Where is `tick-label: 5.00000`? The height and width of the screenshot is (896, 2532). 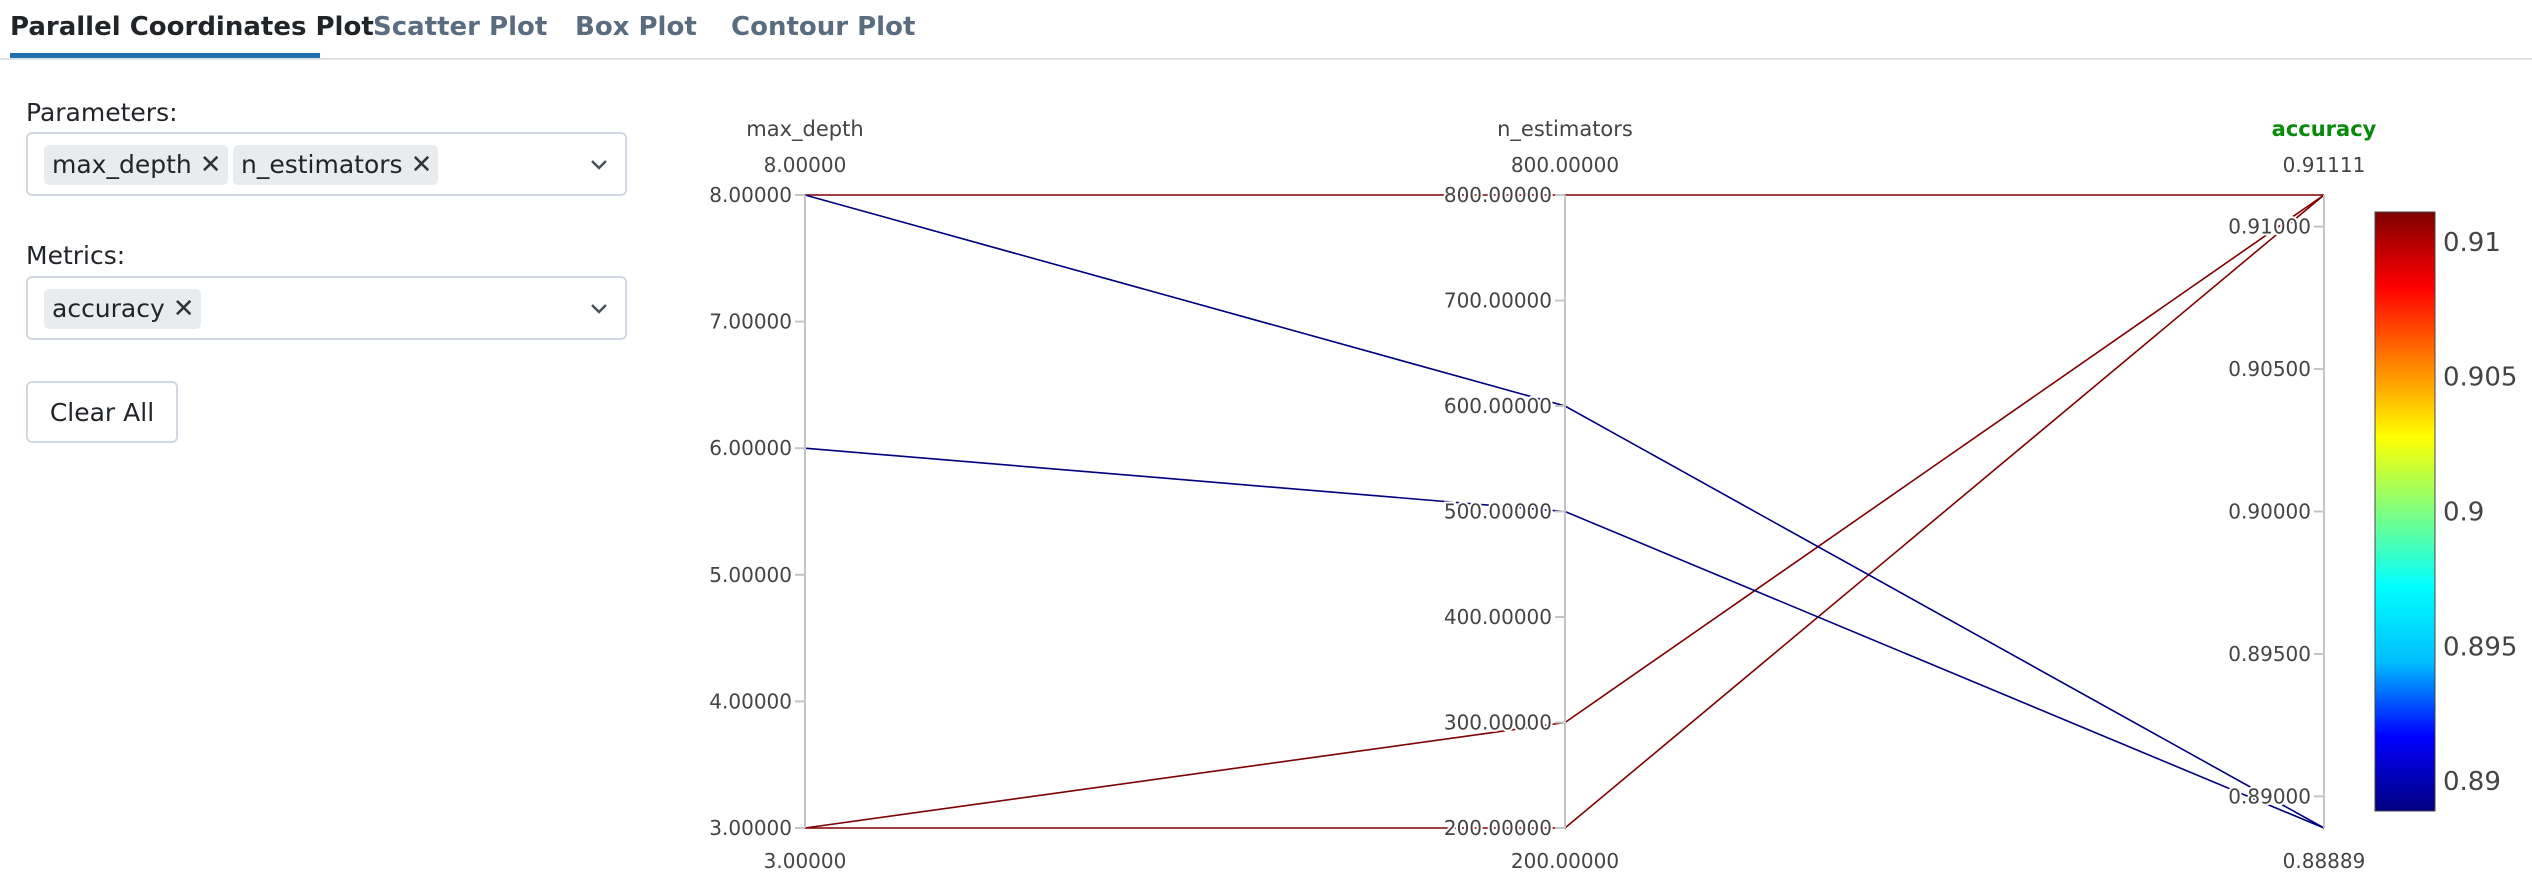 tick-label: 5.00000 is located at coordinates (750, 575).